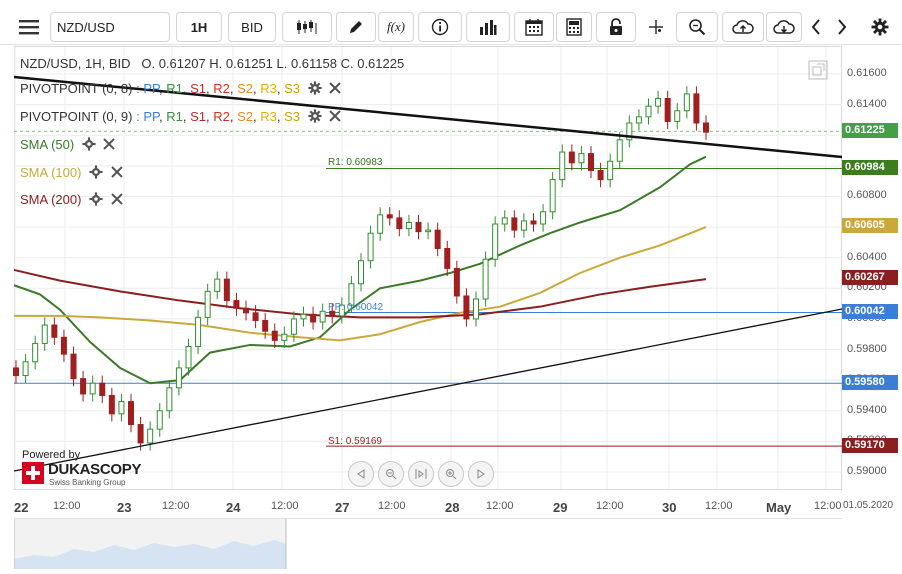 The width and height of the screenshot is (902, 574). I want to click on calendar-button, so click(534, 27).